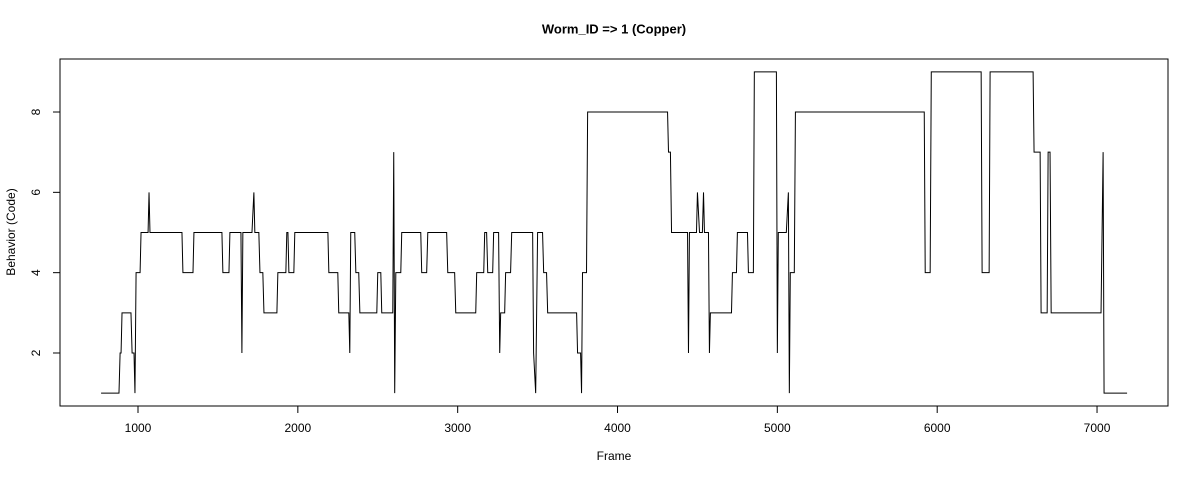 The height and width of the screenshot is (480, 1200). Describe the element at coordinates (614, 28) in the screenshot. I see `chart-title: Worm_ID => 1 (Copper)` at that location.